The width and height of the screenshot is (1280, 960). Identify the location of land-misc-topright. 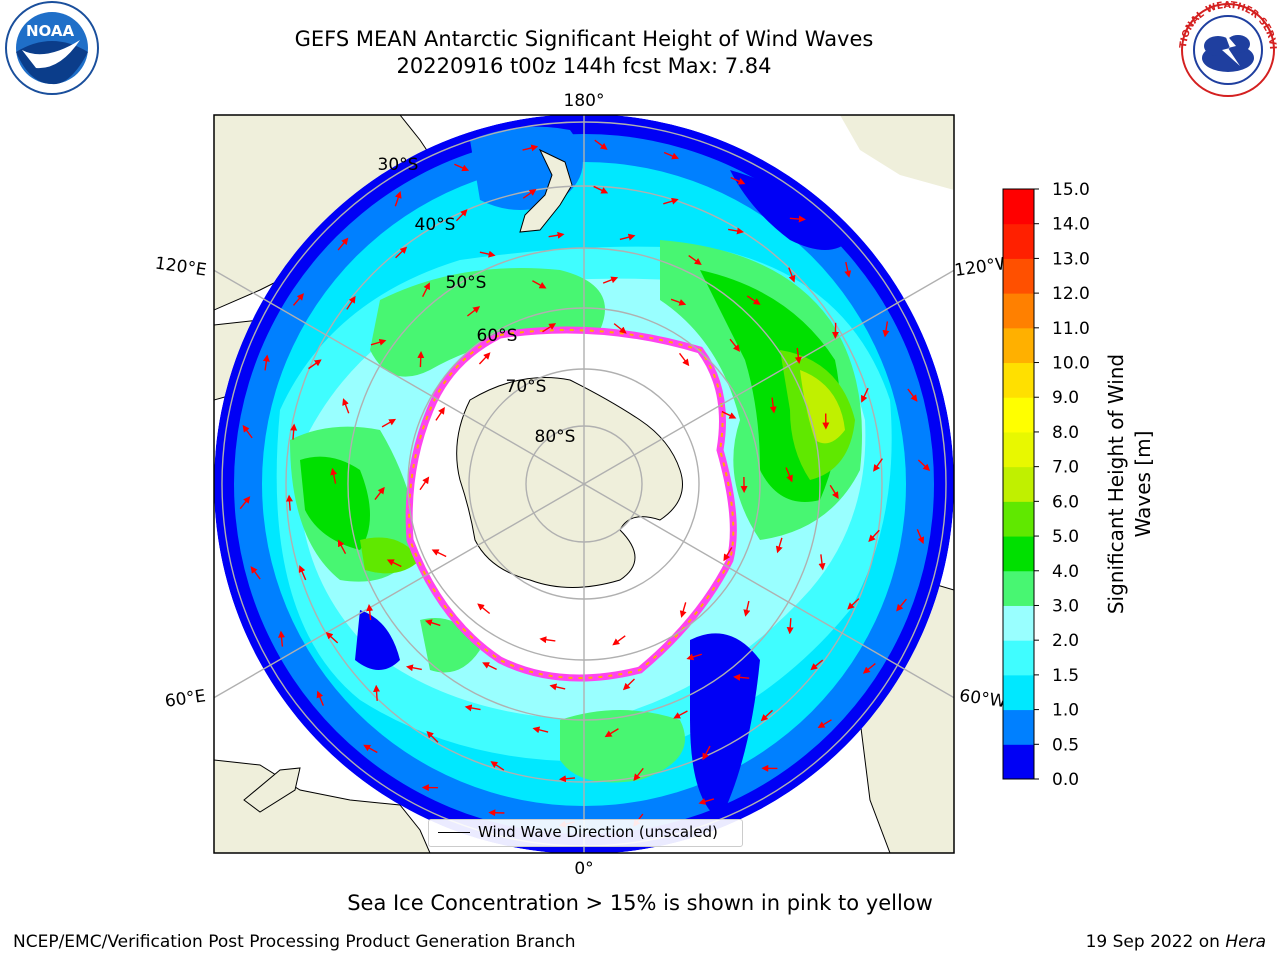
(897, 152).